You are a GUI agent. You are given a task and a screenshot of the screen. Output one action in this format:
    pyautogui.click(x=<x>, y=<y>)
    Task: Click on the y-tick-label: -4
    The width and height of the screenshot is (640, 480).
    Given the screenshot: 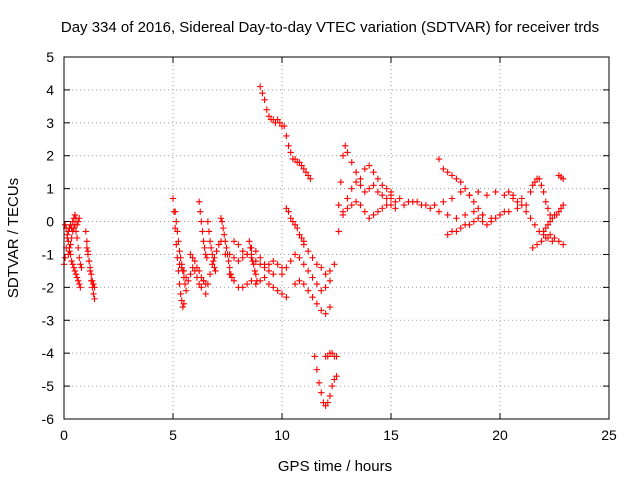 What is the action you would take?
    pyautogui.click(x=48, y=353)
    